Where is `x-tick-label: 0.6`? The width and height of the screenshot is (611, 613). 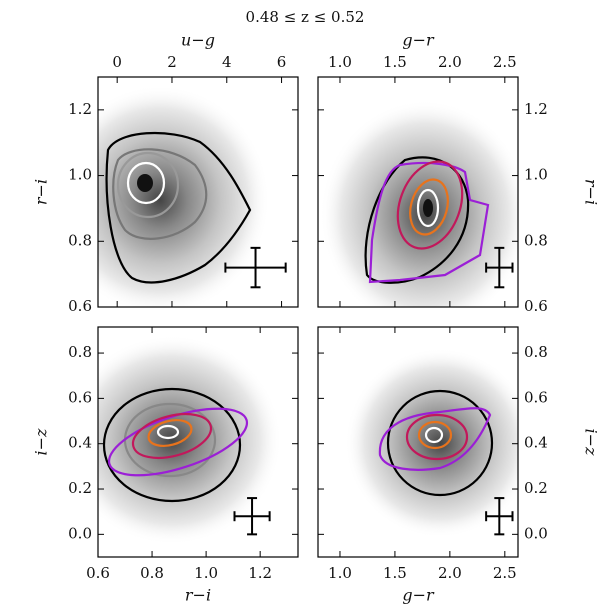 x-tick-label: 0.6 is located at coordinates (98, 573).